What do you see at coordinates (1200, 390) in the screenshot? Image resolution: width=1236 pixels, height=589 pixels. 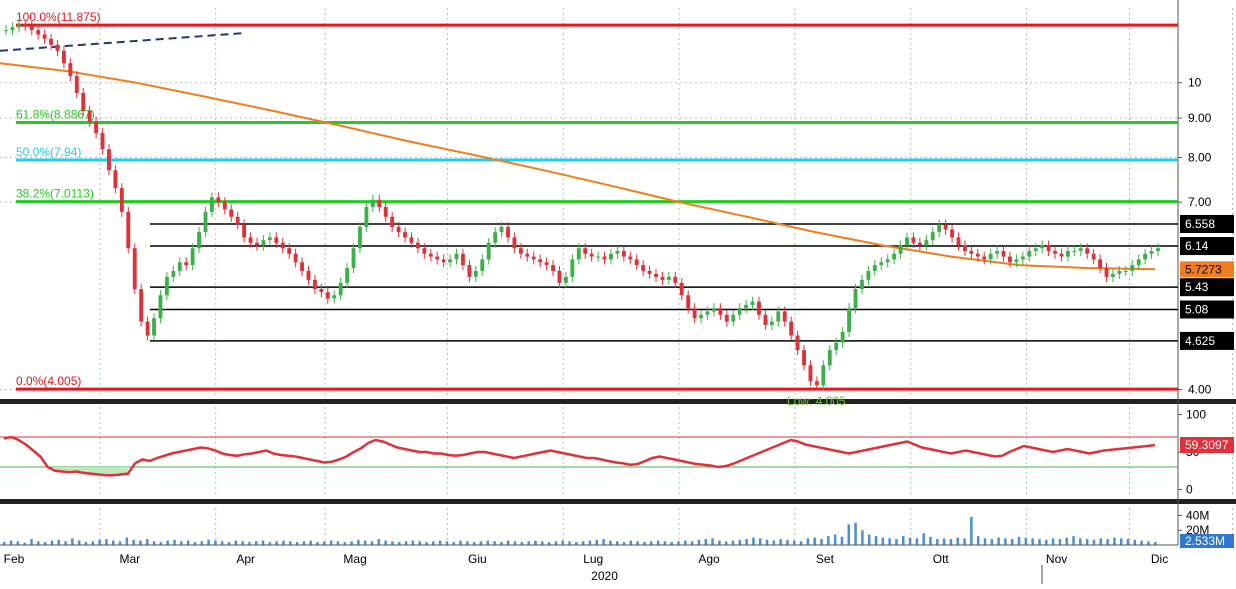 I see `price-tick-label: 4.00` at bounding box center [1200, 390].